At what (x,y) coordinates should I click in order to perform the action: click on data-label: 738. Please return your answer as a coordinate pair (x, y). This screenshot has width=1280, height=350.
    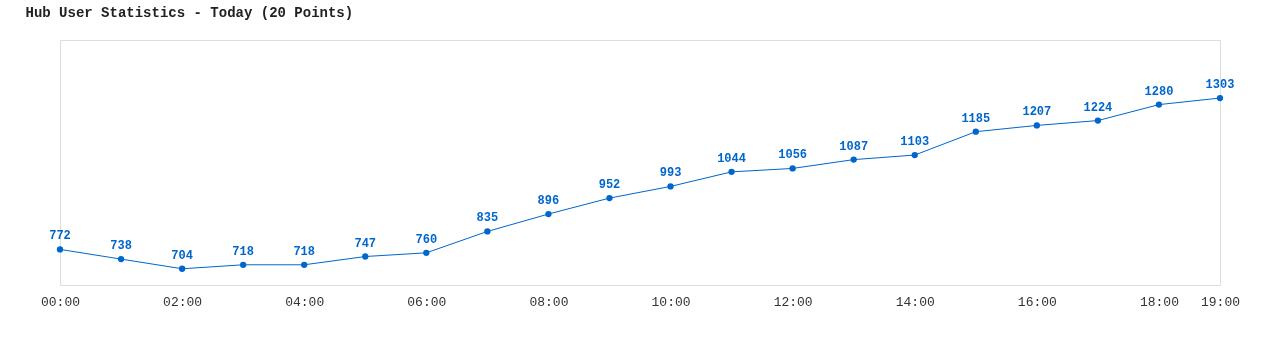
    Looking at the image, I should click on (121, 246).